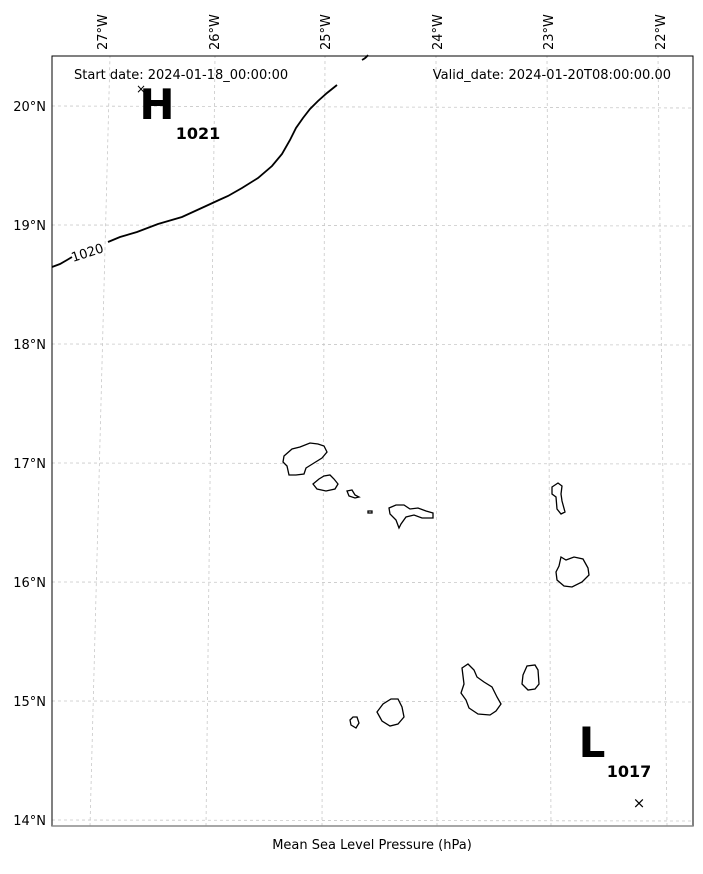  Describe the element at coordinates (572, 571) in the screenshot. I see `island-boa-vista` at that location.